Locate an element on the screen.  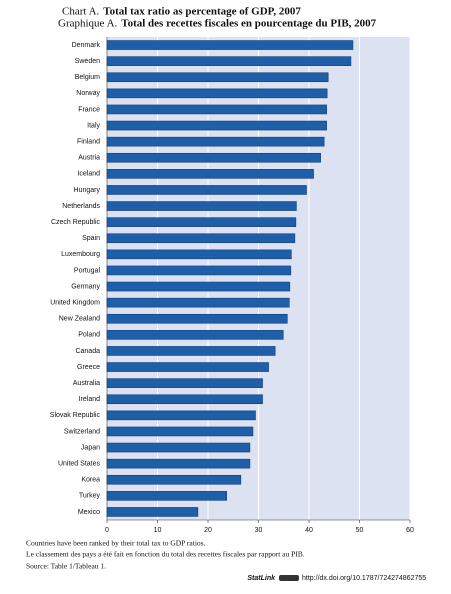
y-tick-label: Iceland is located at coordinates (88, 174).